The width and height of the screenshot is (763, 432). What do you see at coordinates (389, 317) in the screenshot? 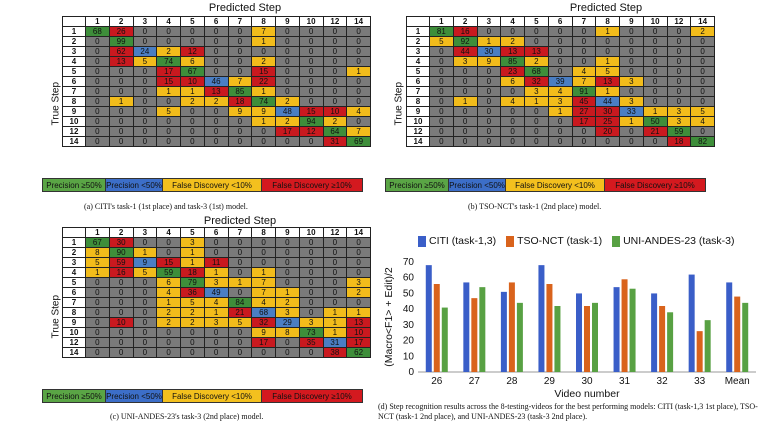
I see `y-axis-label: (Macro<F1> + Edit)/2` at bounding box center [389, 317].